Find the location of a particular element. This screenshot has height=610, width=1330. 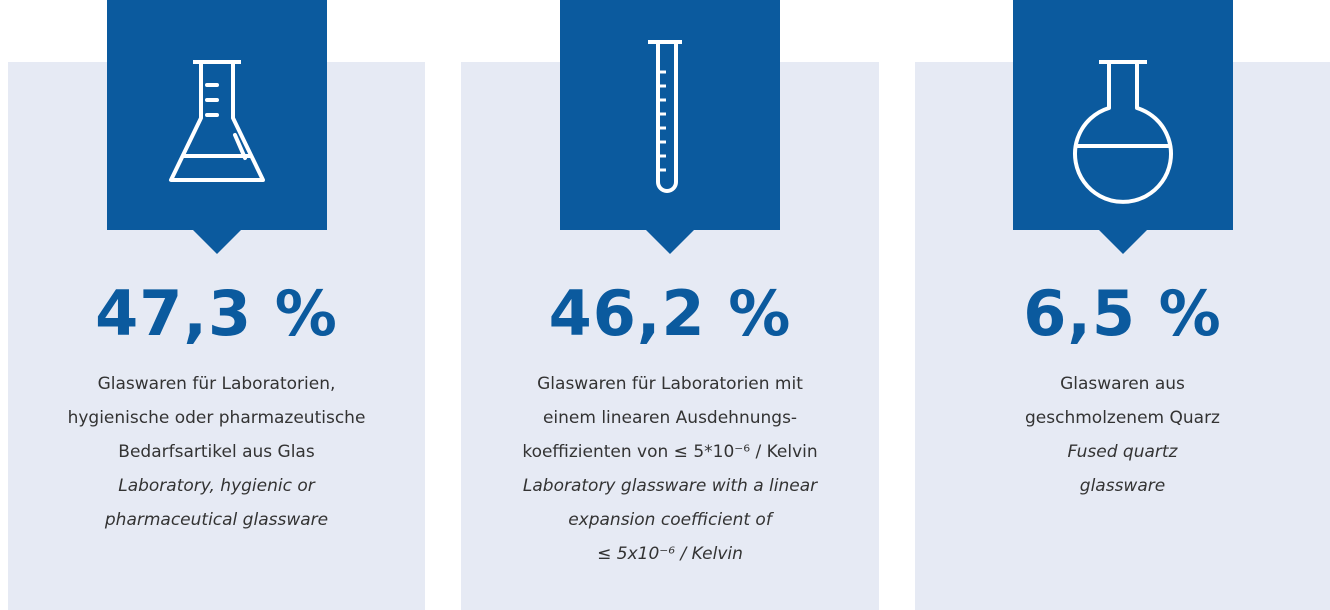

description-english: Laboratory, hygienic or is located at coordinates (216, 486).